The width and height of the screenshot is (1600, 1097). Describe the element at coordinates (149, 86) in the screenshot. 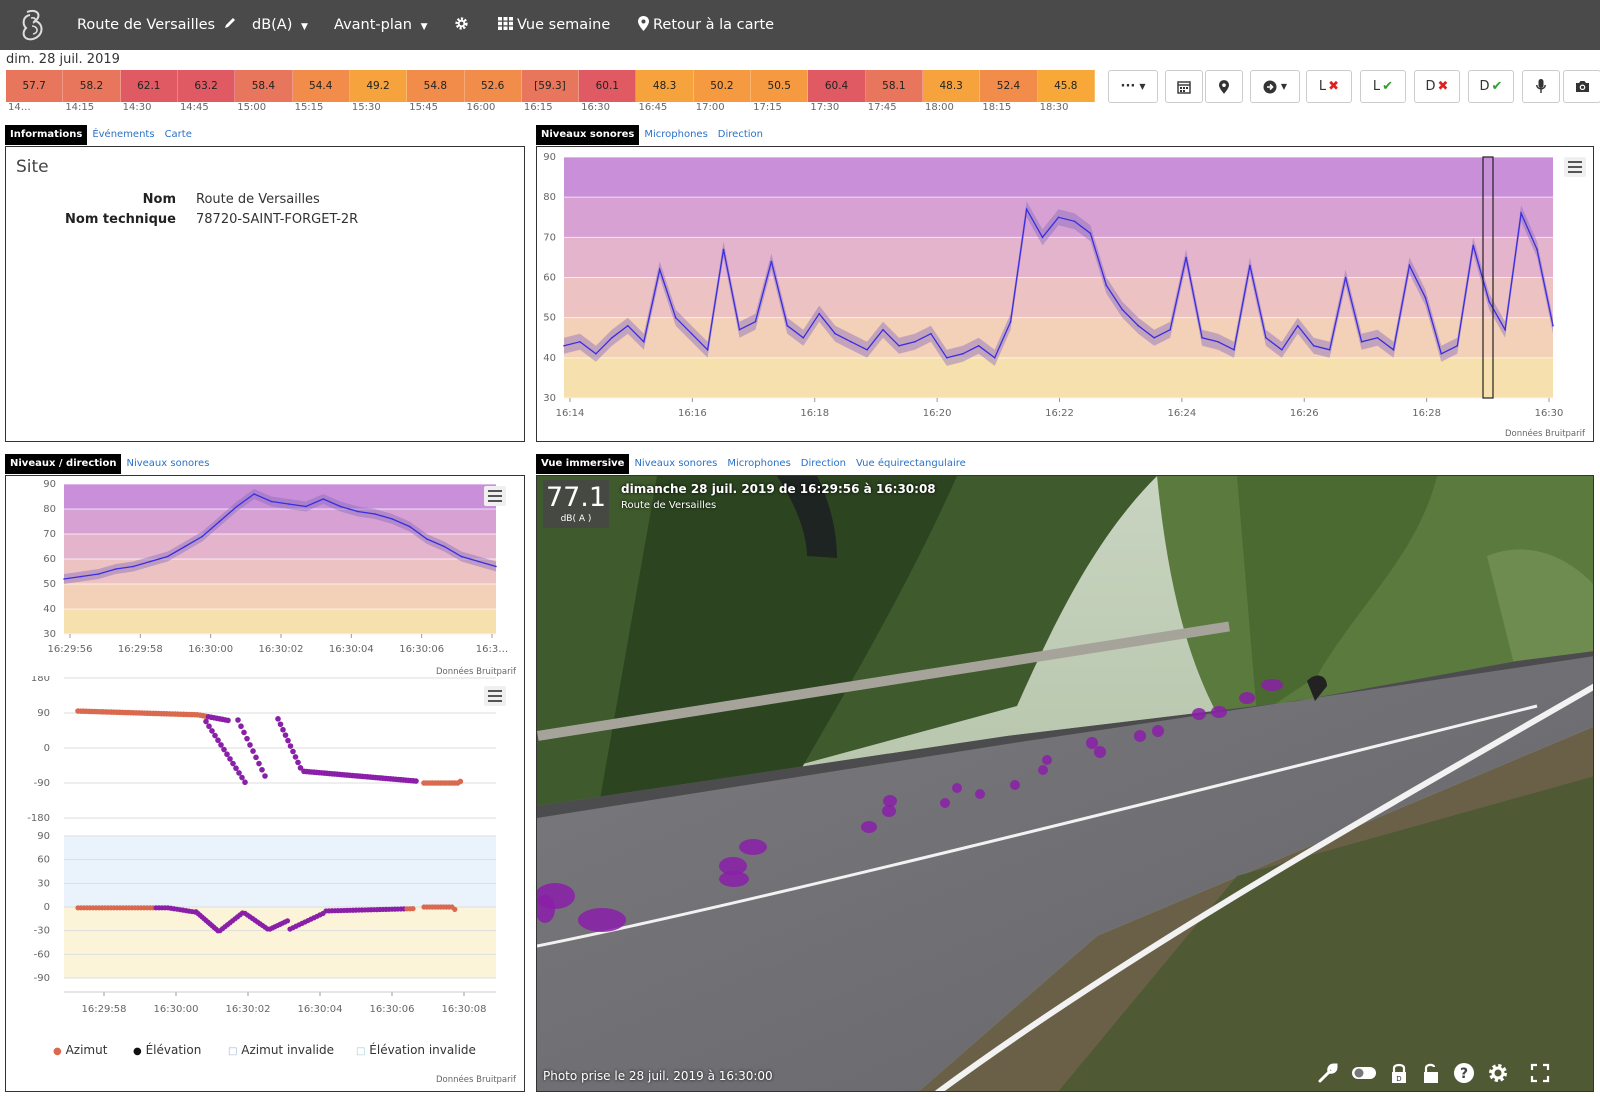

I see `period-bar: 62.1` at that location.